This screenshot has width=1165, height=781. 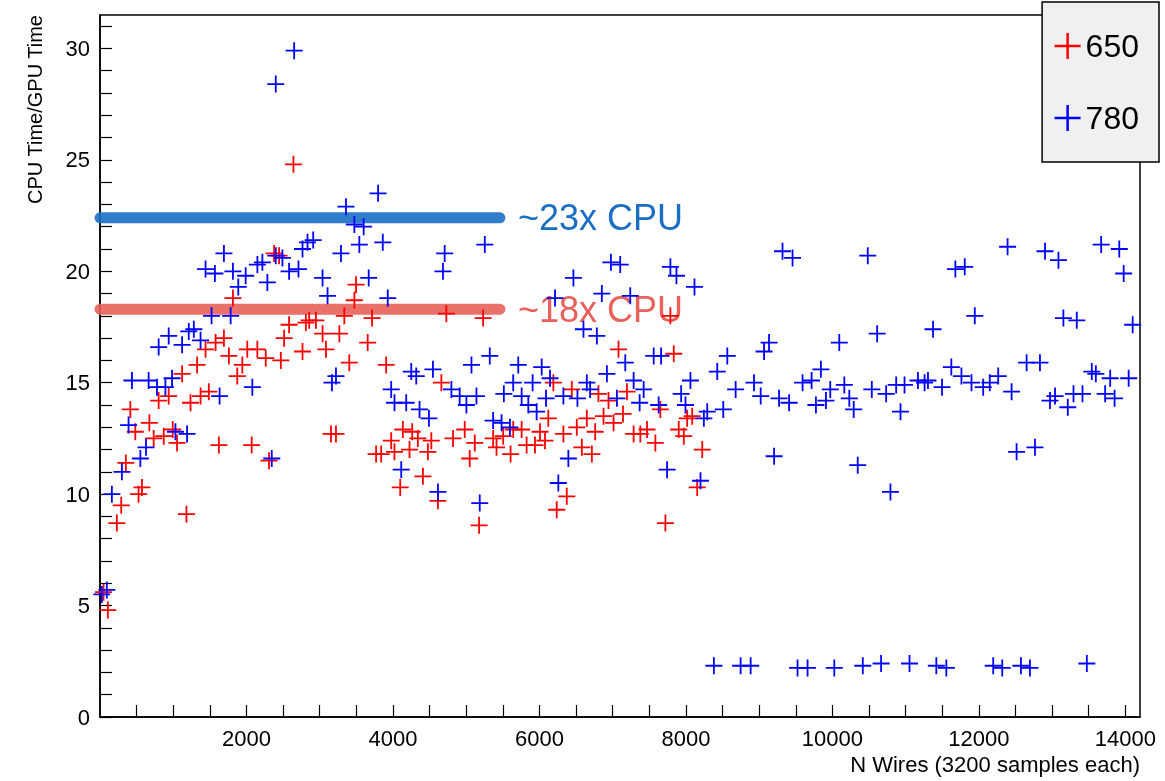 I want to click on y-tick-label: 30, so click(x=77, y=48).